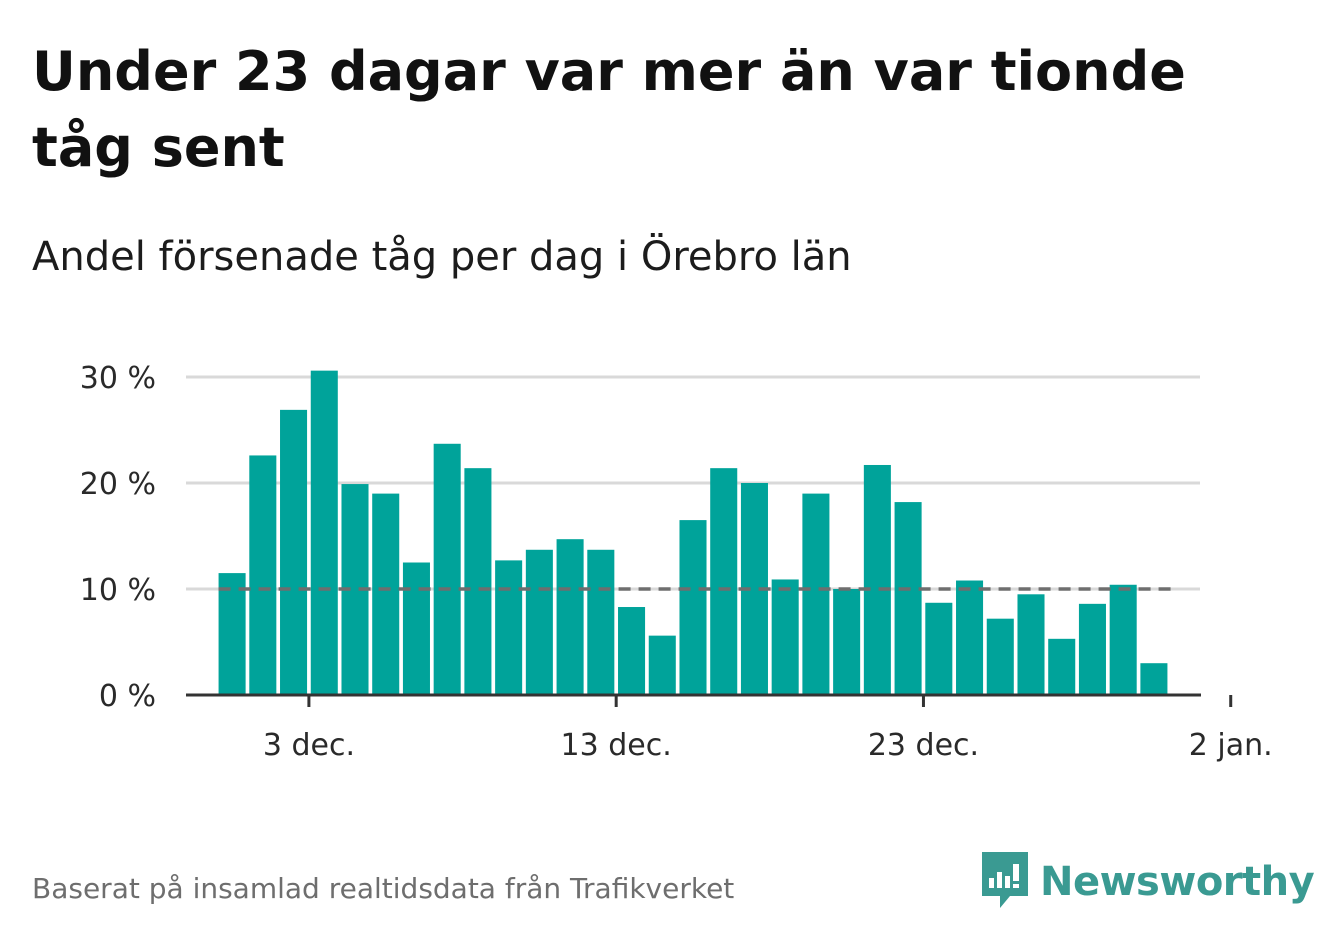 This screenshot has width=1322, height=939. What do you see at coordinates (118, 590) in the screenshot?
I see `y-tick-label: 10 %` at bounding box center [118, 590].